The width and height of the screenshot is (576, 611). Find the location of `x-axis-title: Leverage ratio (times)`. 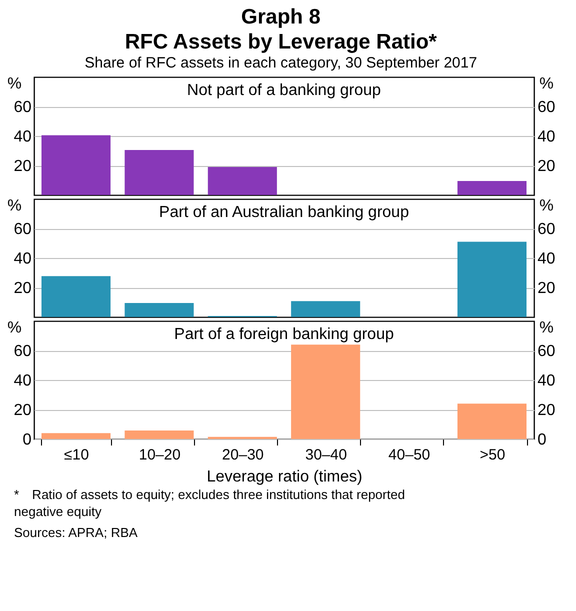

x-axis-title: Leverage ratio (times) is located at coordinates (284, 477).